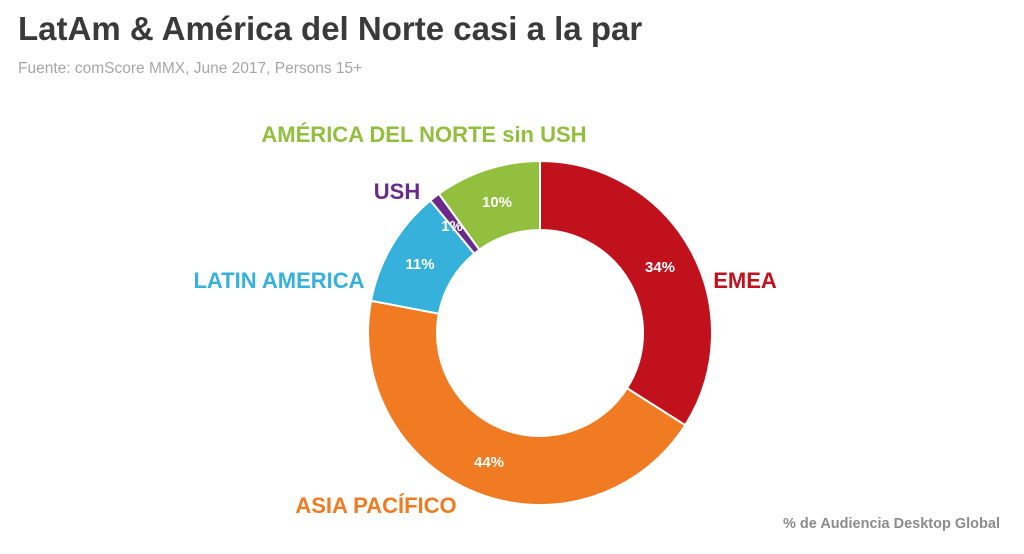  I want to click on category-label: AMÉRICA DEL NORTE sin USH, so click(423, 134).